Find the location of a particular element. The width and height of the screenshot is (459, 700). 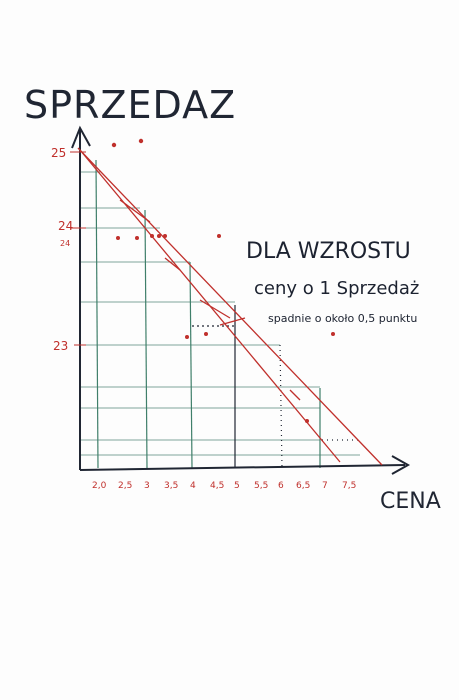

x-tick-label: 6 is located at coordinates (281, 486).